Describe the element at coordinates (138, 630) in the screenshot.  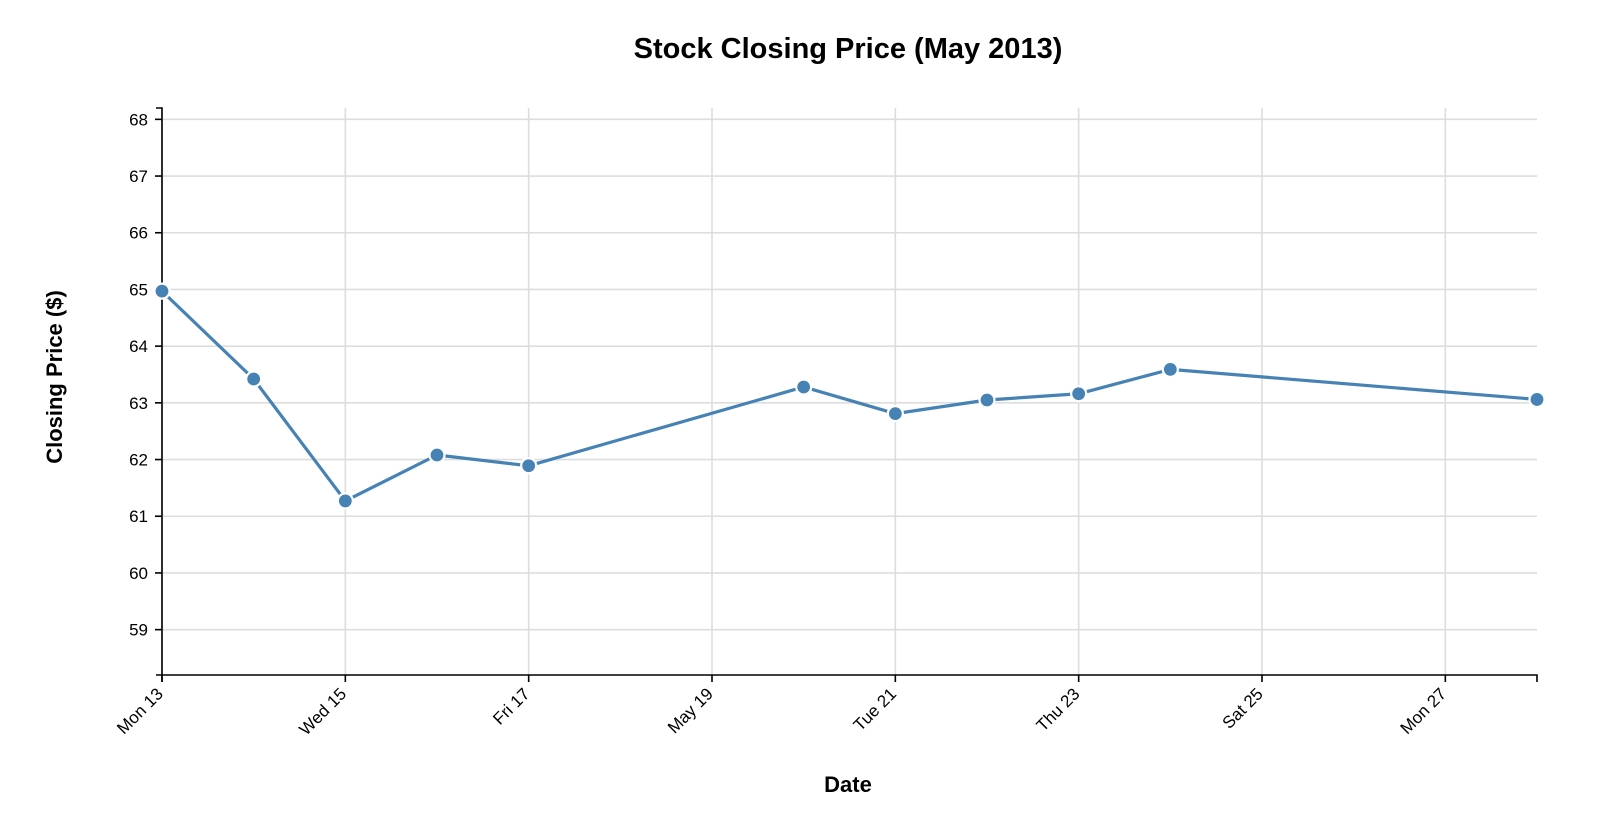
I see `y-tick-label: 59` at that location.